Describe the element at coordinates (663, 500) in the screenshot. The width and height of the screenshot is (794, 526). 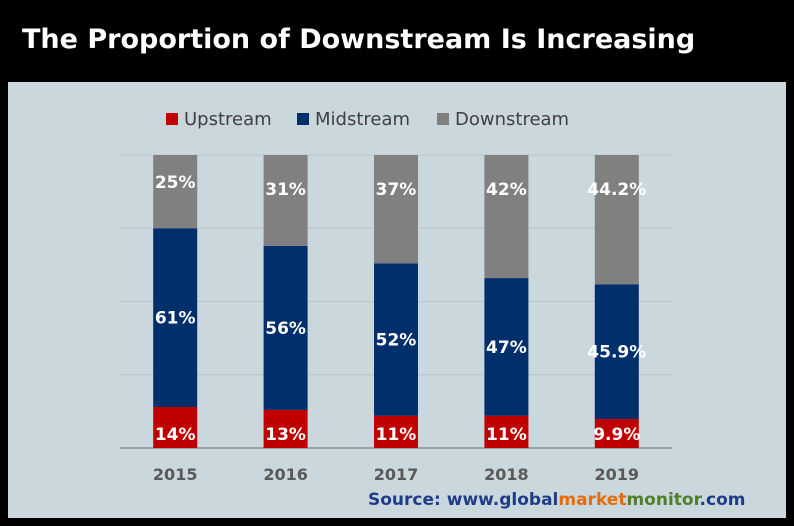
I see `source-monitor: monitor` at that location.